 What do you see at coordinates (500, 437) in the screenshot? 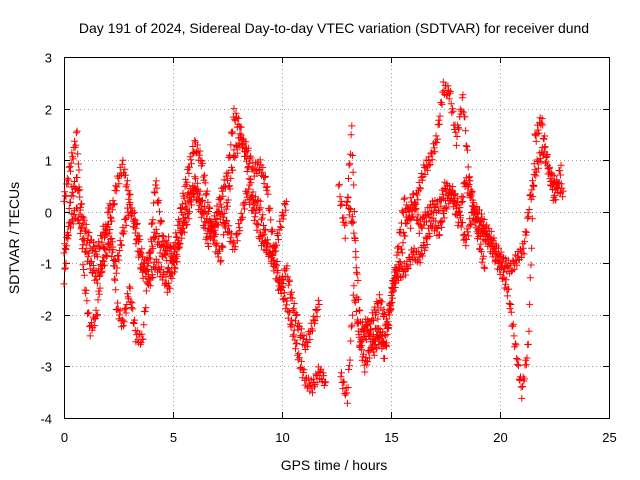
I see `x-tick-label: 20` at bounding box center [500, 437].